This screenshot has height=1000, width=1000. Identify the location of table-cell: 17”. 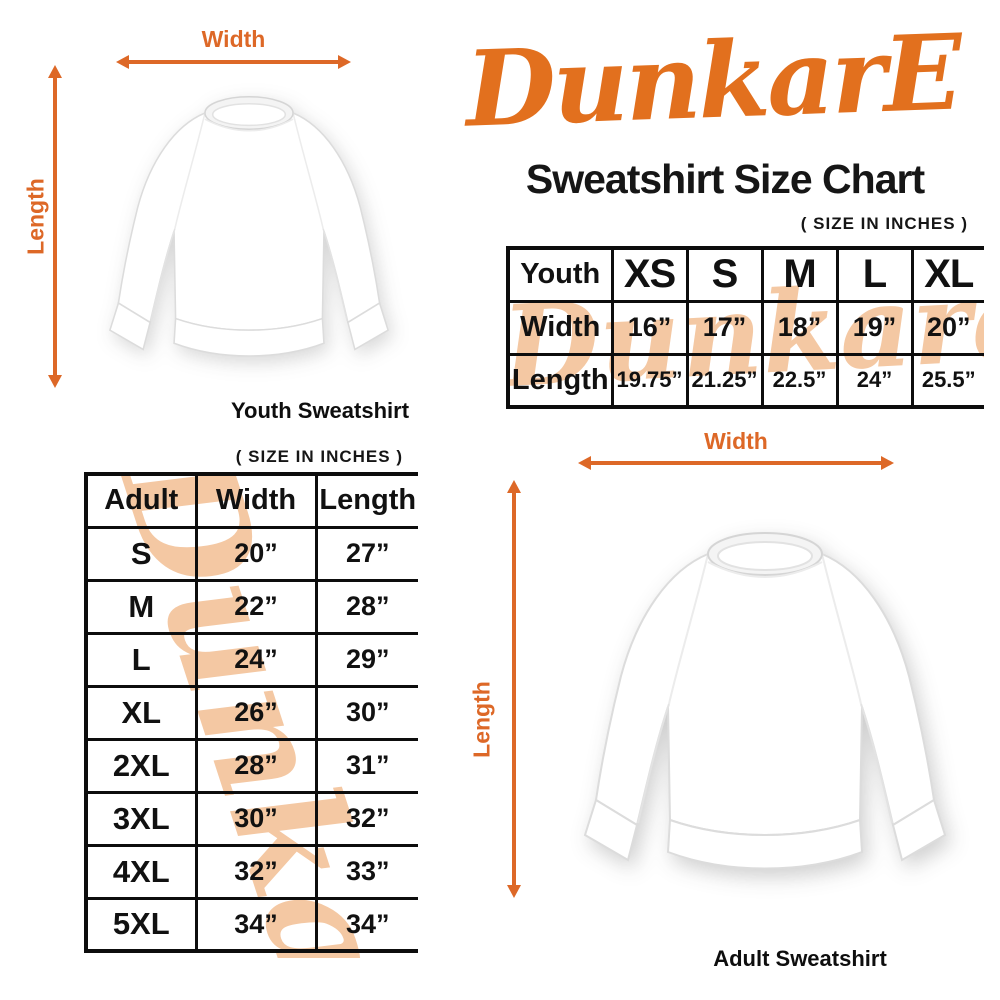
(724, 327).